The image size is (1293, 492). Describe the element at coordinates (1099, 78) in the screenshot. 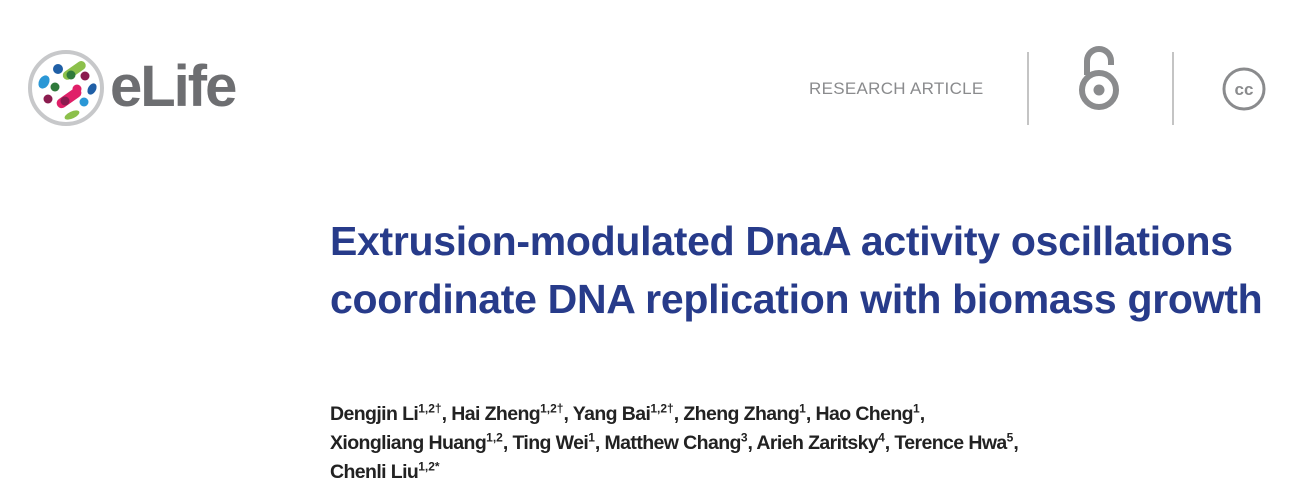

I see `open-access-icon` at that location.